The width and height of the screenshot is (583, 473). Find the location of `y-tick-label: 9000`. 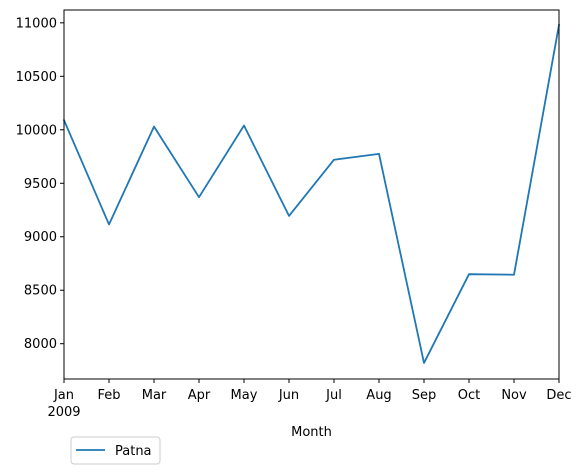

y-tick-label: 9000 is located at coordinates (40, 237).